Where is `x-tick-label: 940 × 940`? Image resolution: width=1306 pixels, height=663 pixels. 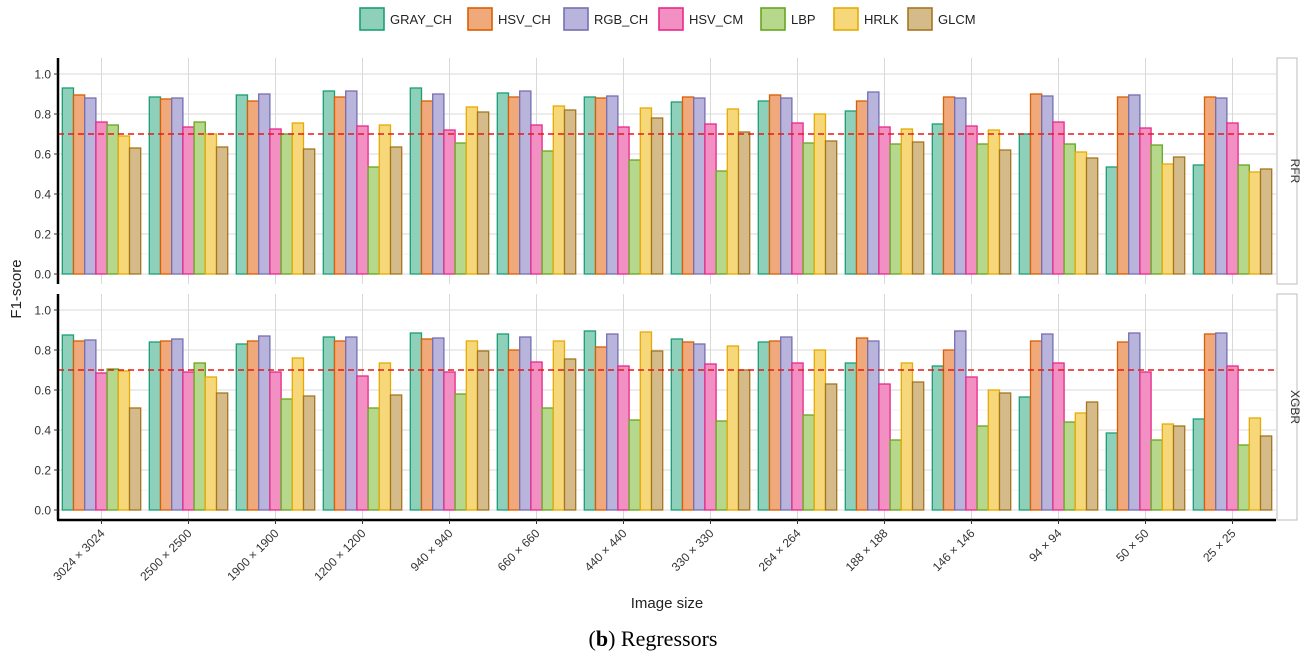 x-tick-label: 940 × 940 is located at coordinates (432, 550).